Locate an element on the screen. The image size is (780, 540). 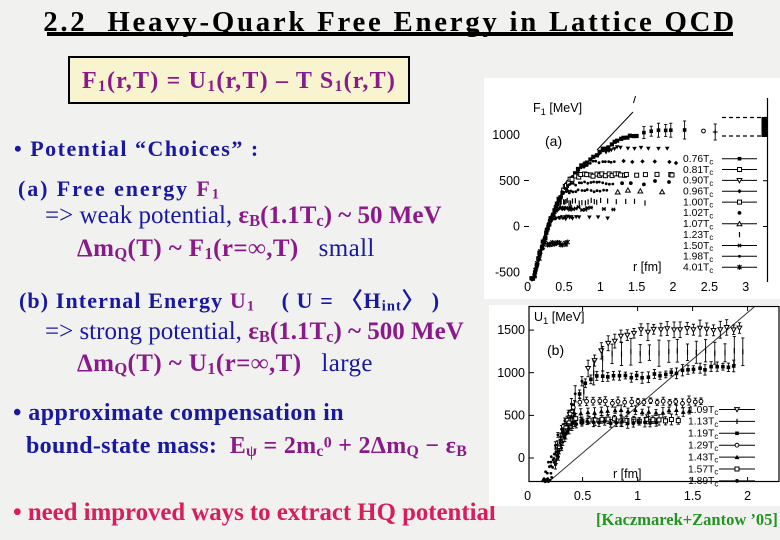
svg-text: 1.50Tc is located at coordinates (698, 247).